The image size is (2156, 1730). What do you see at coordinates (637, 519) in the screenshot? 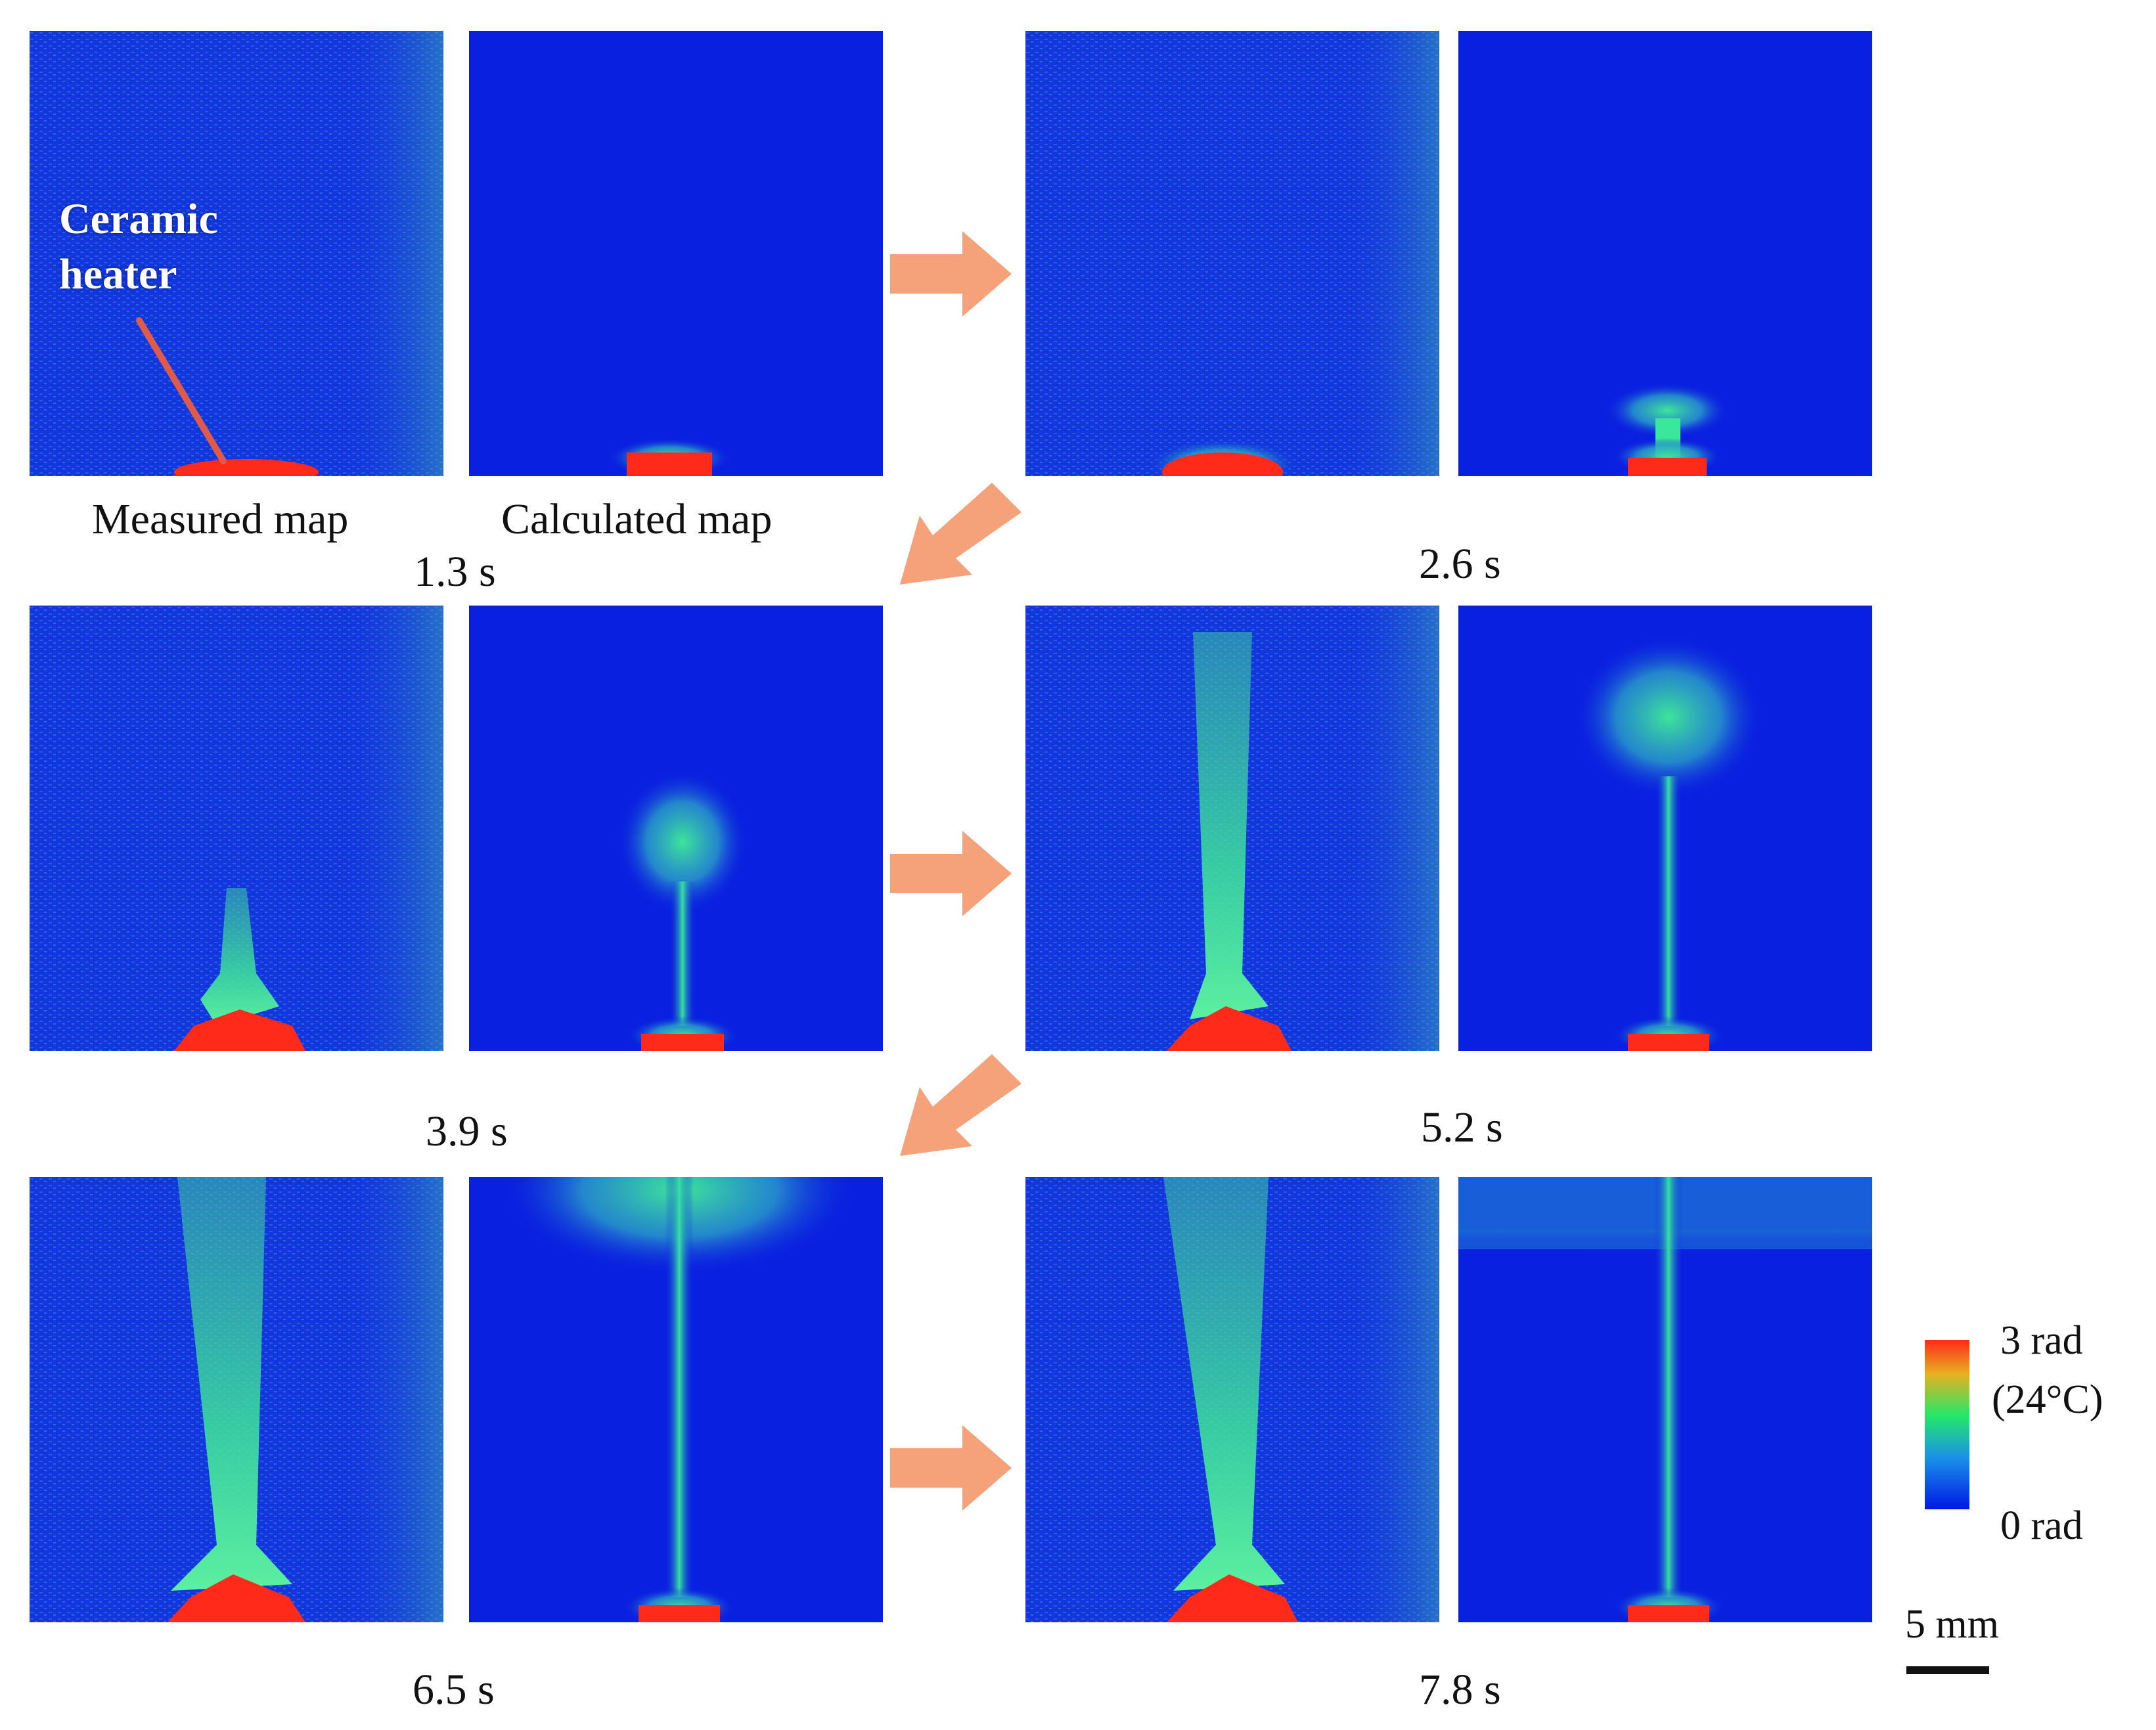
I see `calculated-map-label: Calculated map` at bounding box center [637, 519].